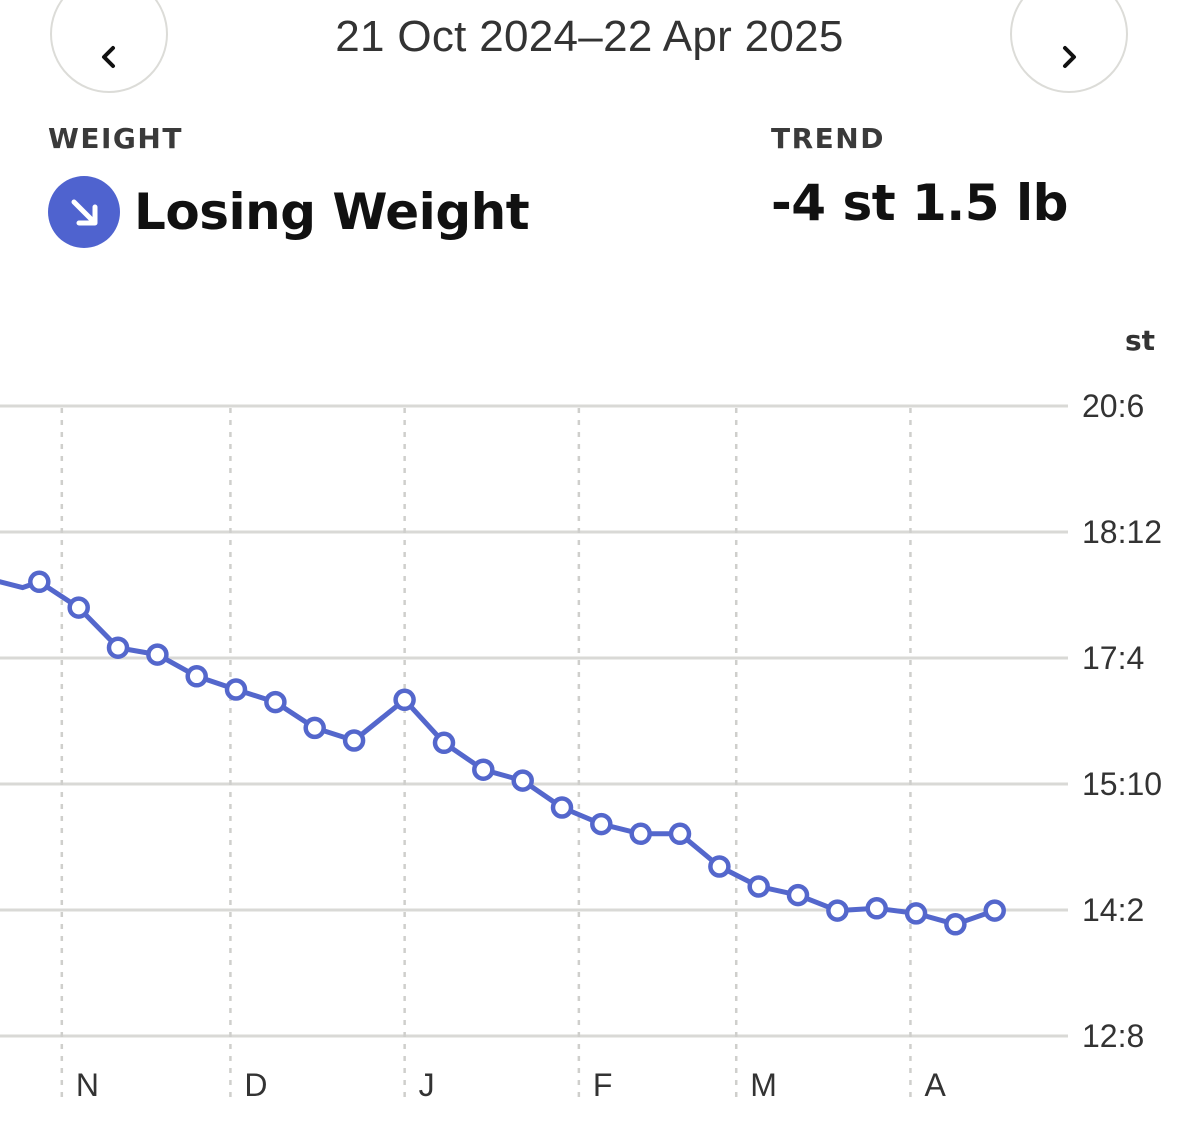 Image resolution: width=1179 pixels, height=1134 pixels. What do you see at coordinates (115, 138) in the screenshot?
I see `weight-section-label: WEIGHT` at bounding box center [115, 138].